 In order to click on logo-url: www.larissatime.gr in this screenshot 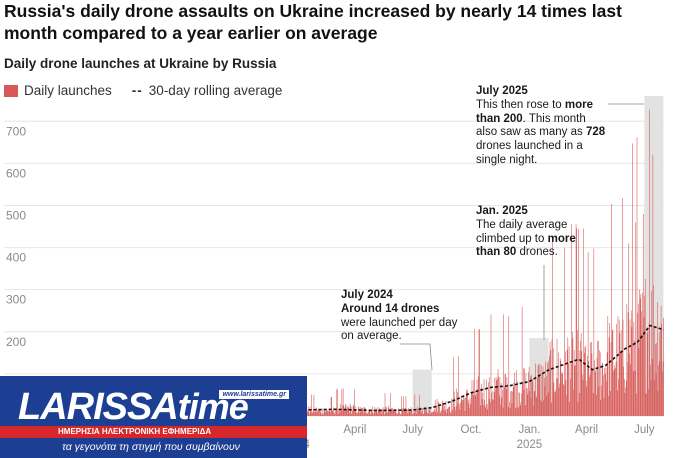, I will do `click(254, 394)`.